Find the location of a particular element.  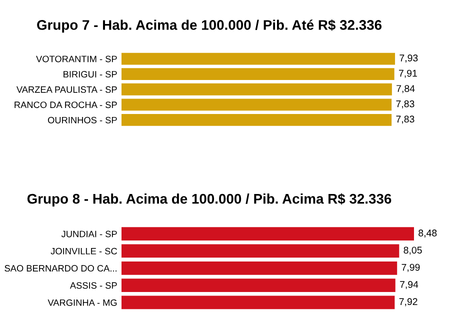

data-label: 8,48 is located at coordinates (427, 234).